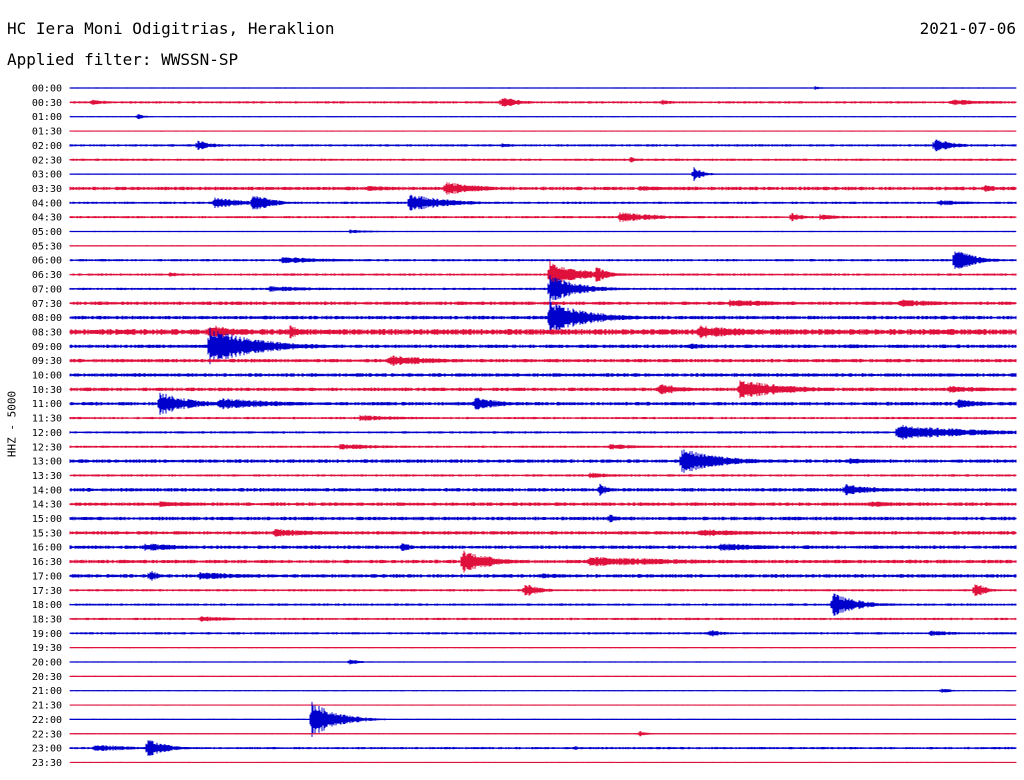 This screenshot has height=780, width=1024. Describe the element at coordinates (47, 175) in the screenshot. I see `time-tick-label: 03:00` at that location.